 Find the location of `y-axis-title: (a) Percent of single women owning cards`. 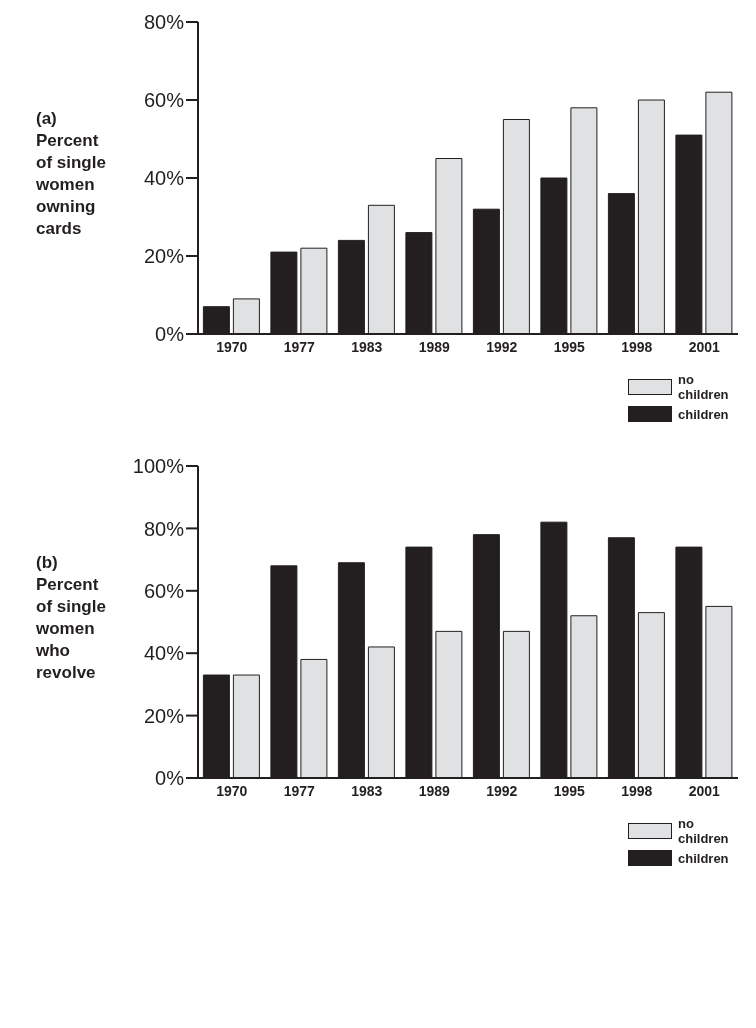

y-axis-title: (a) Percent of single women owning cards is located at coordinates (71, 174).